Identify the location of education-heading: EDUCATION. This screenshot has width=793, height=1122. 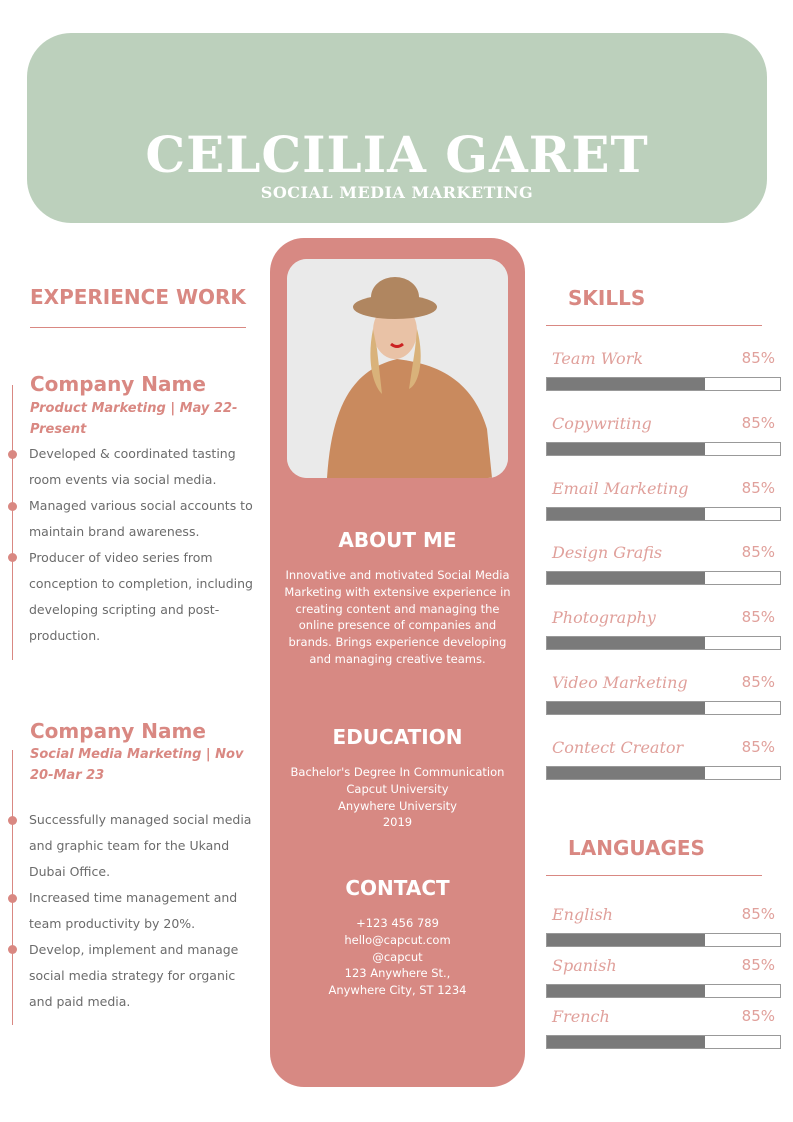
(397, 737).